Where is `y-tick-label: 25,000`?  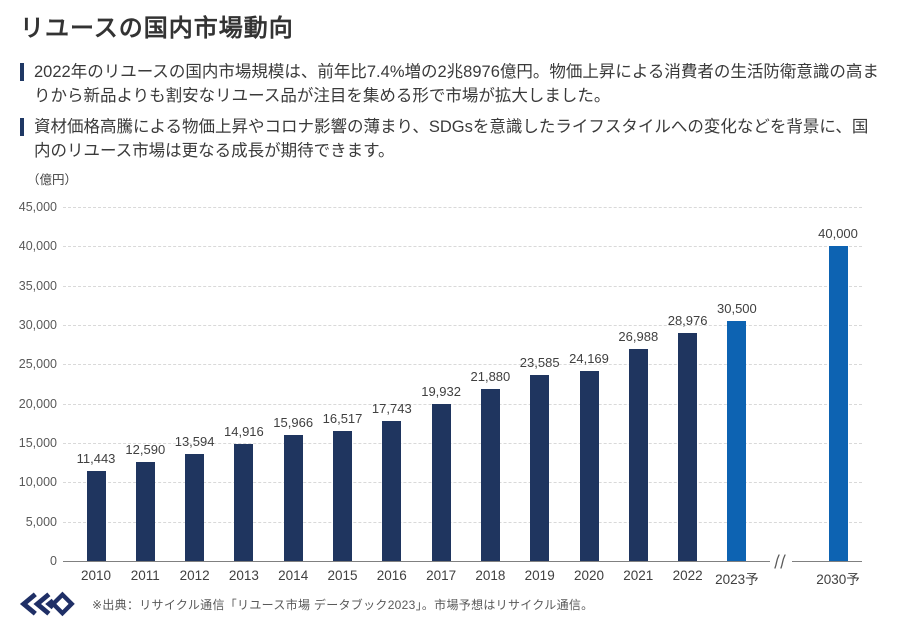
y-tick-label: 25,000 is located at coordinates (37, 364).